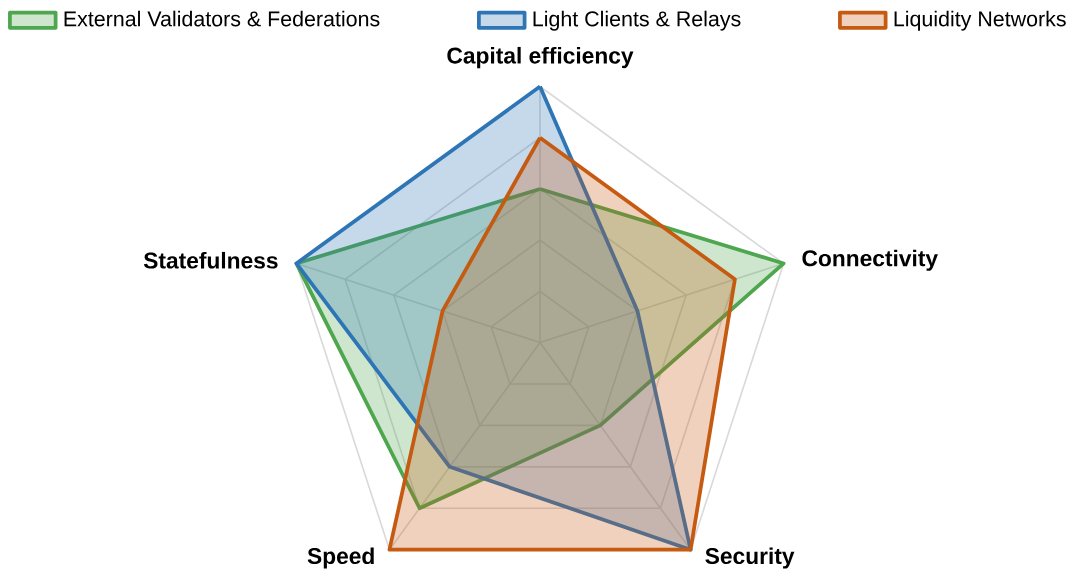  What do you see at coordinates (637, 20) in the screenshot?
I see `legend-label: Light Clients & Relays` at bounding box center [637, 20].